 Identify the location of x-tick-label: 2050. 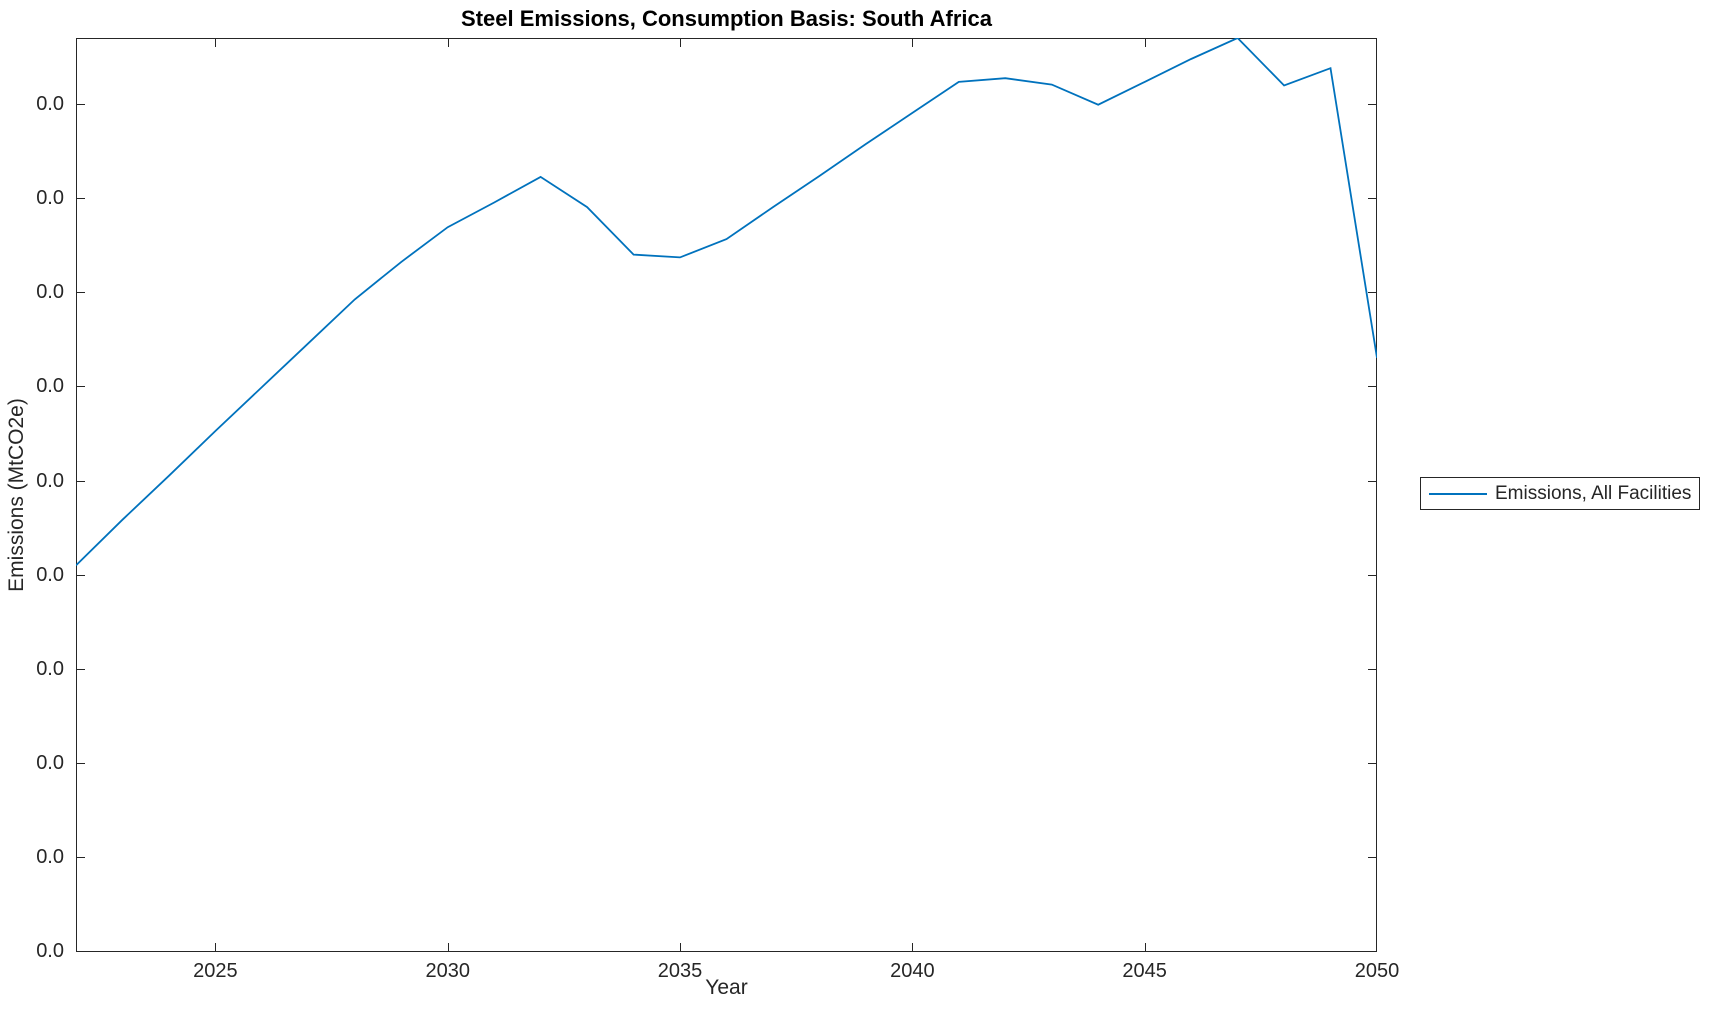
(1377, 971).